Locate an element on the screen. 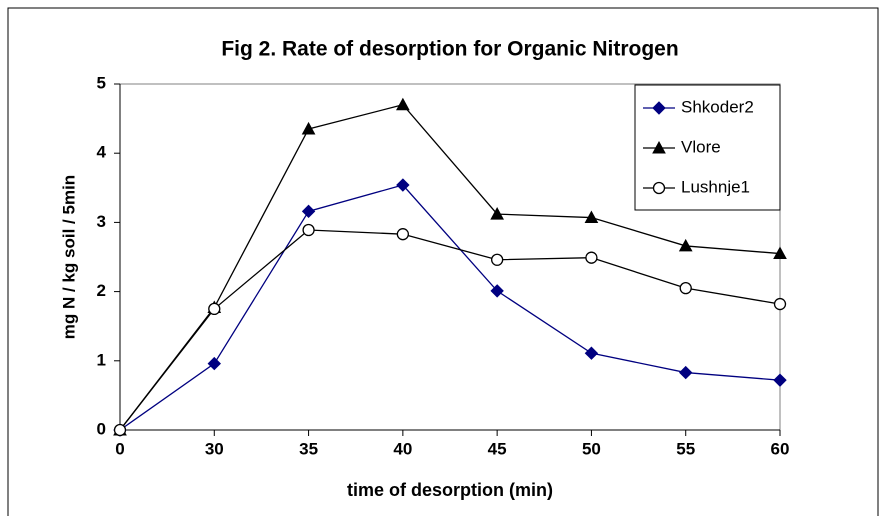 The image size is (883, 516). x-tick-label: 0 is located at coordinates (119, 448).